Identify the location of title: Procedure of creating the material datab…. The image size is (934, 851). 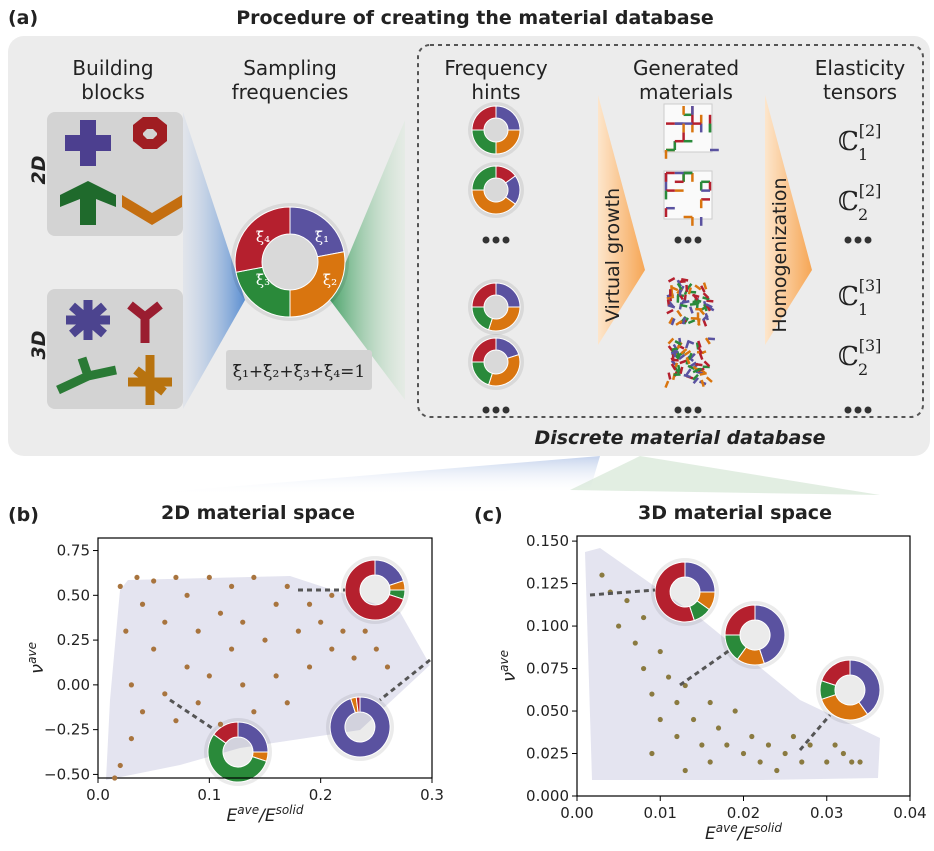
(475, 18).